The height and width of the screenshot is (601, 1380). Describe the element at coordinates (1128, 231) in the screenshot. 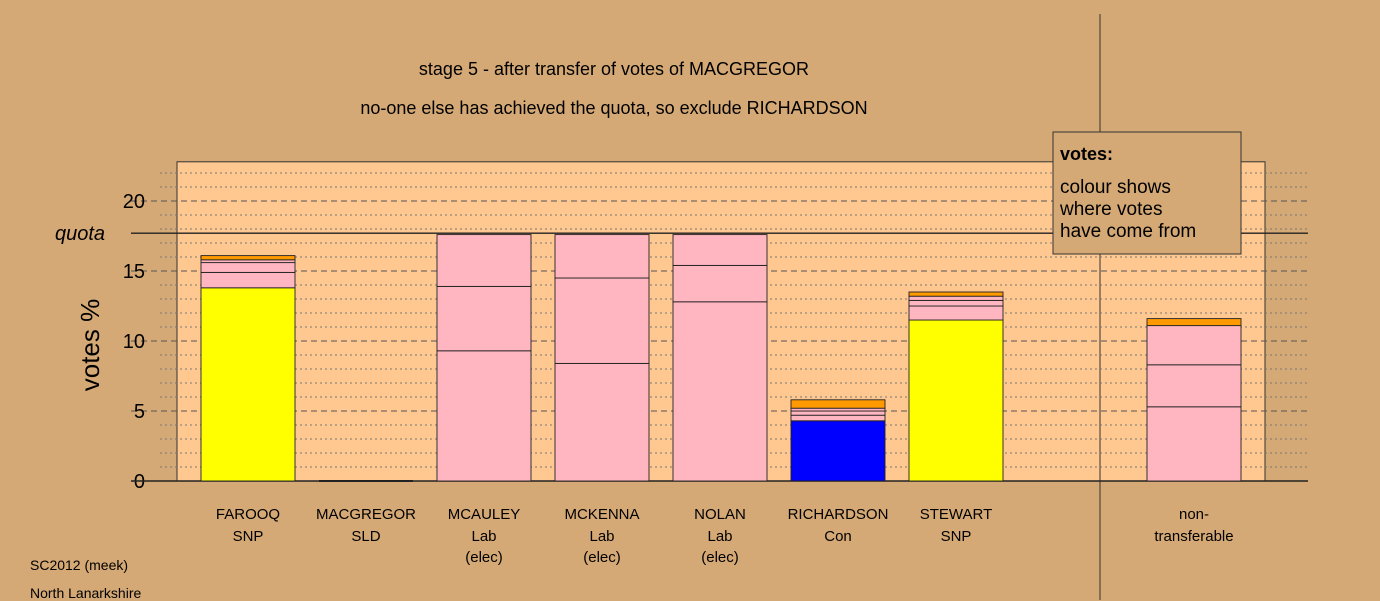

I see `legend-line-3: have come from` at that location.